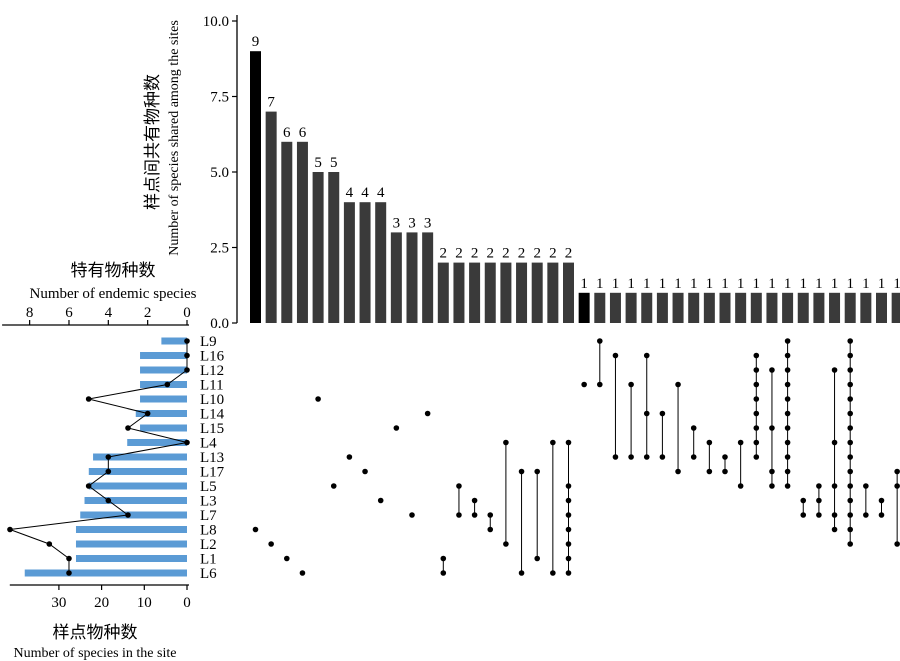 The height and width of the screenshot is (661, 900). What do you see at coordinates (113, 270) in the screenshot?
I see `endemic-label-zh: 特有物种数` at bounding box center [113, 270].